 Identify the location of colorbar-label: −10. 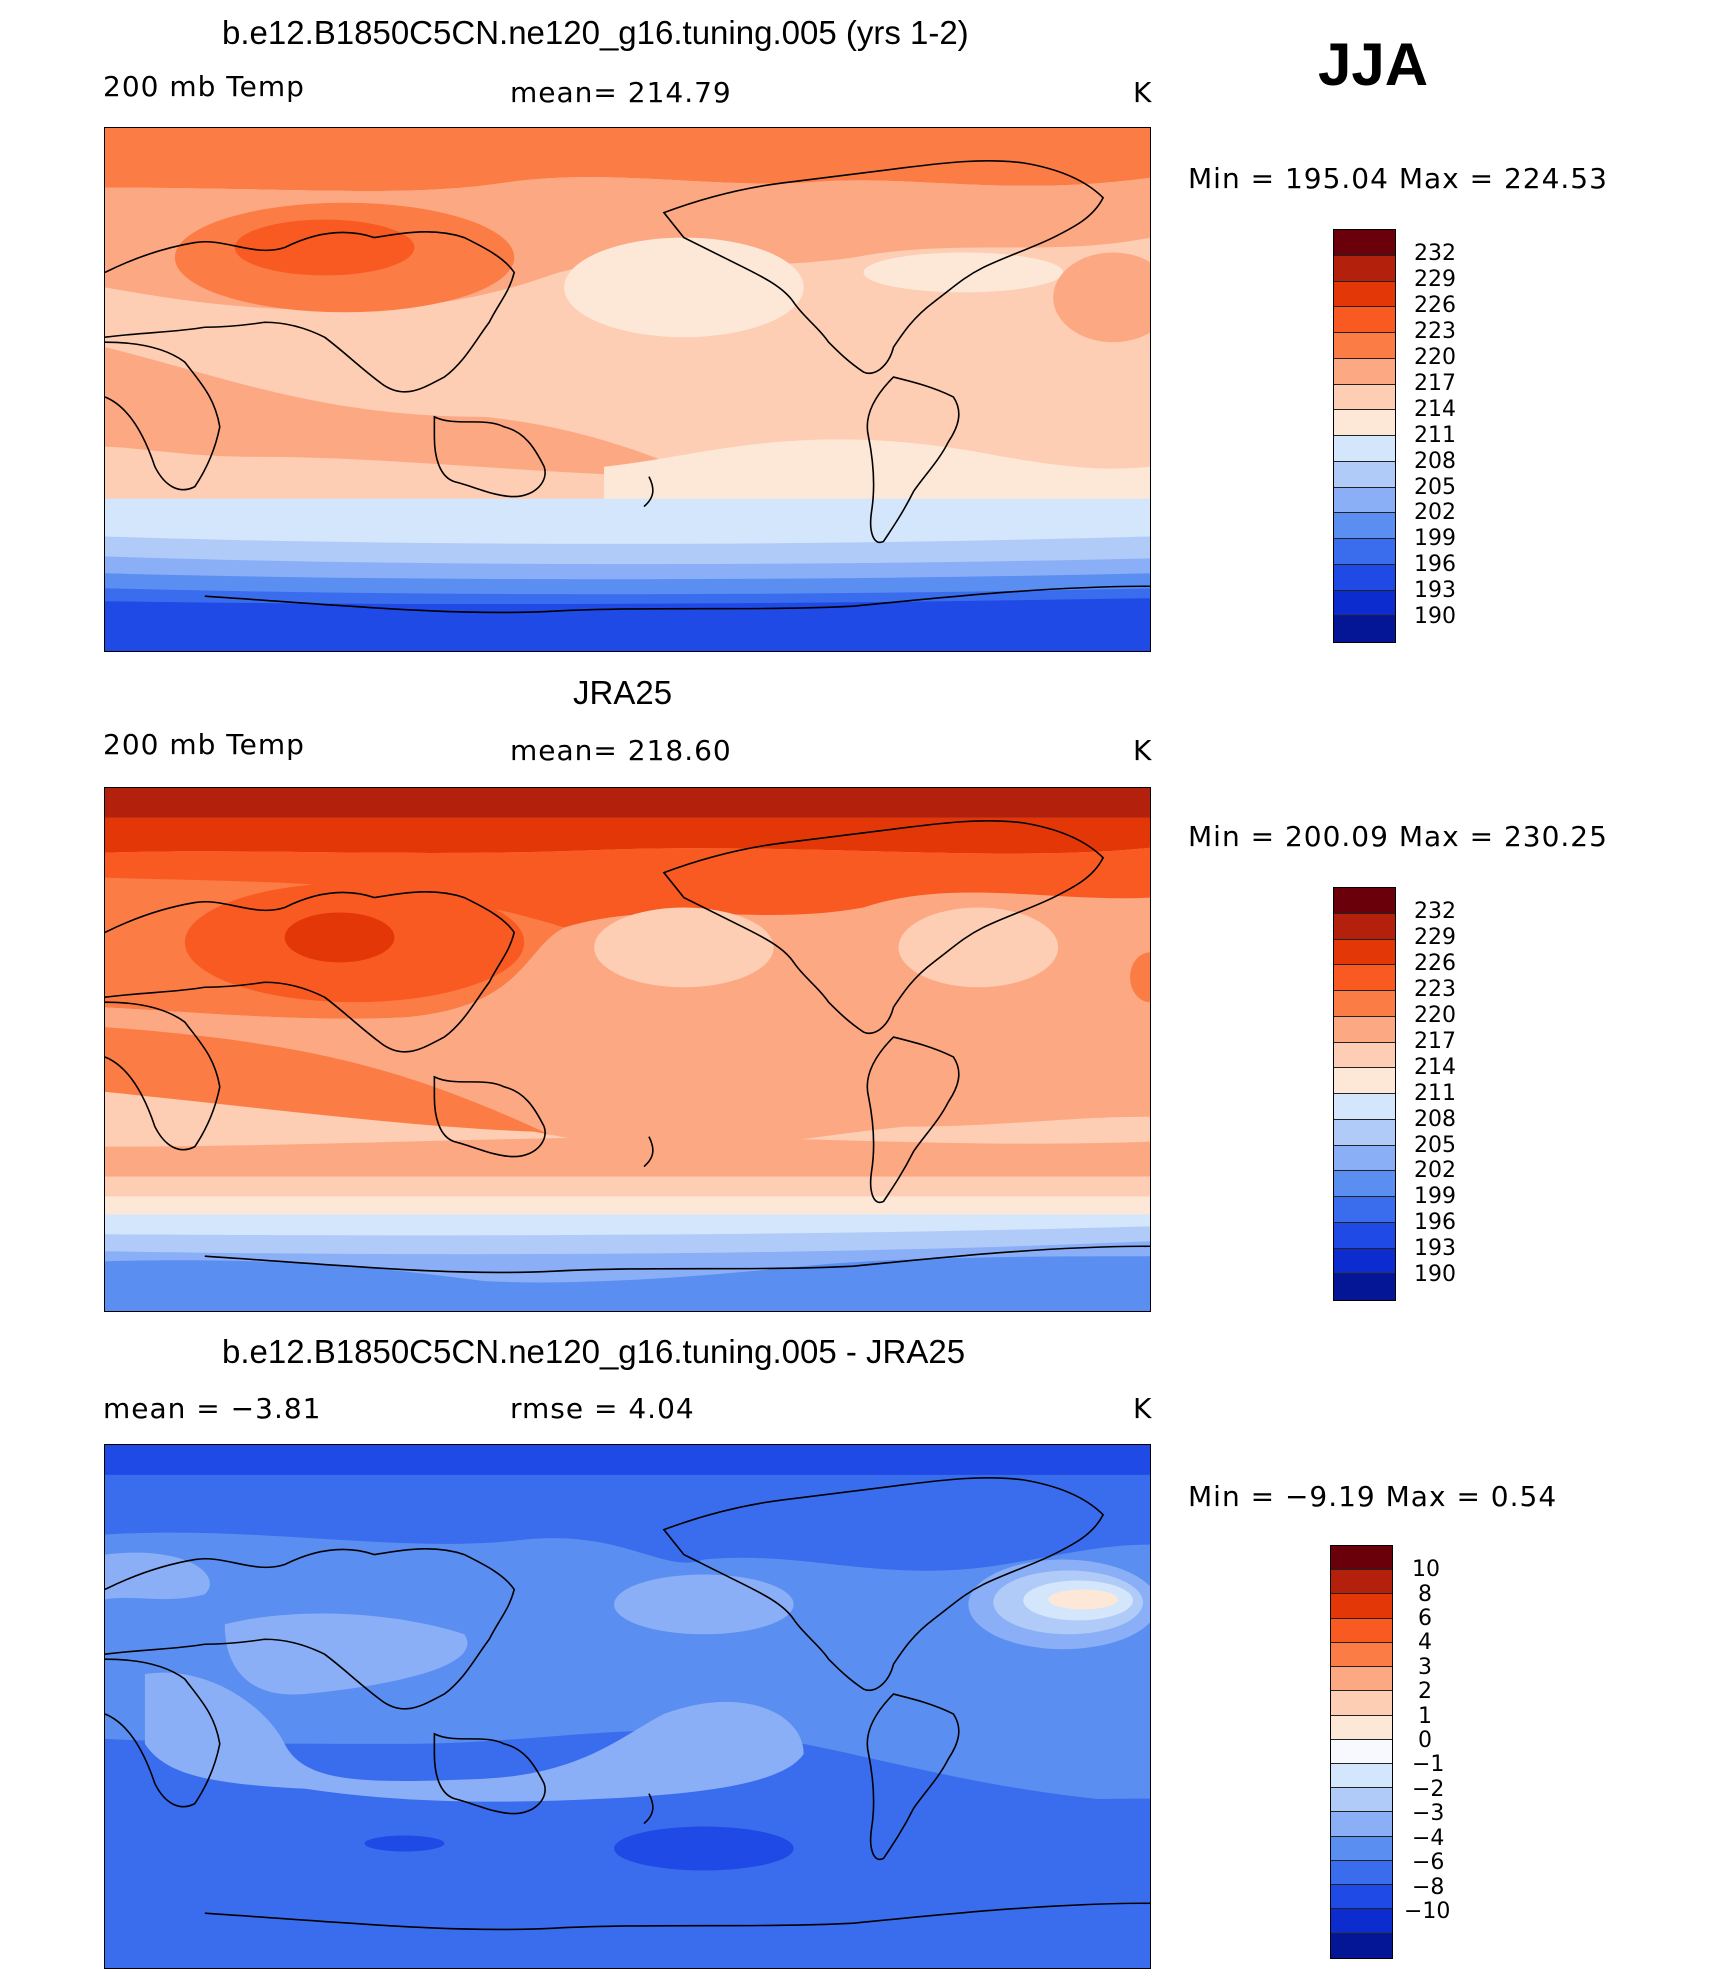
(1427, 1911).